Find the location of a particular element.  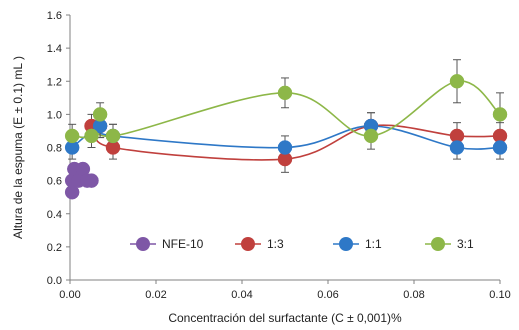

x-tick-label: 0.06 is located at coordinates (327, 295).